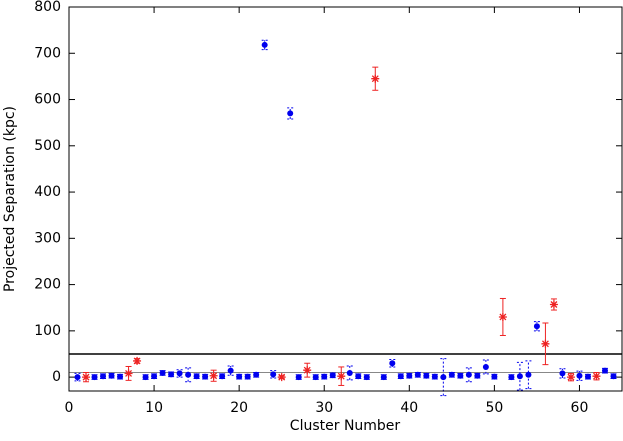 Image resolution: width=623 pixels, height=441 pixels. Describe the element at coordinates (47, 53) in the screenshot. I see `y-tick-label: 700` at that location.